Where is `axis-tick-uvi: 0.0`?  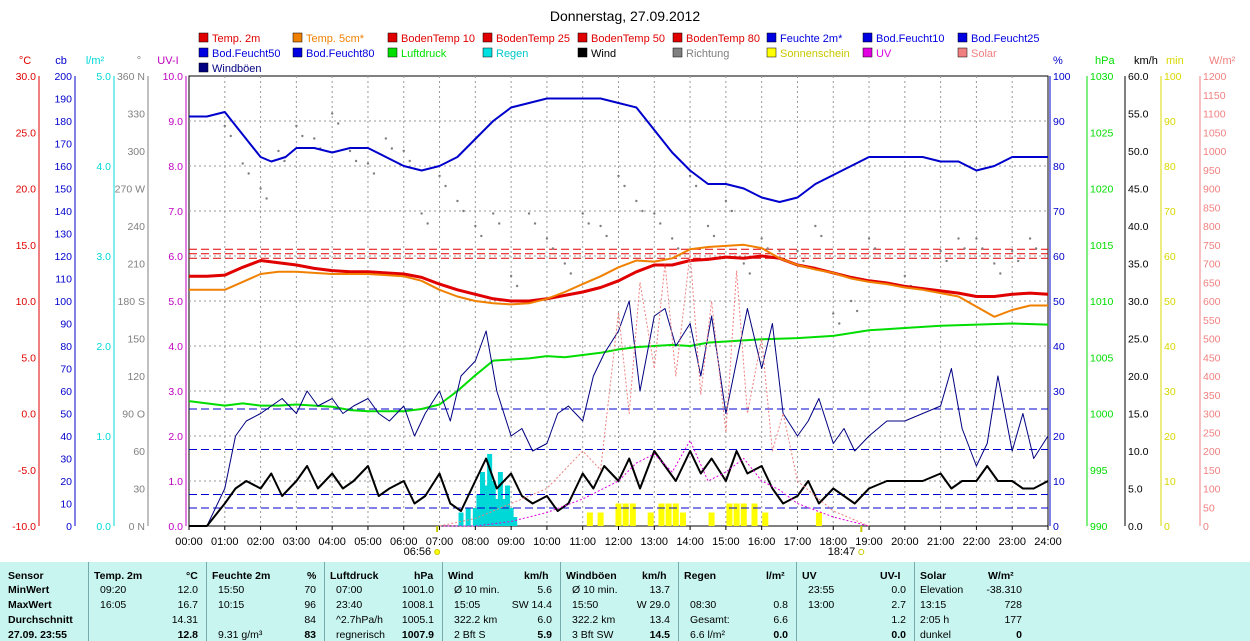
axis-tick-uvi: 0.0 is located at coordinates (175, 527).